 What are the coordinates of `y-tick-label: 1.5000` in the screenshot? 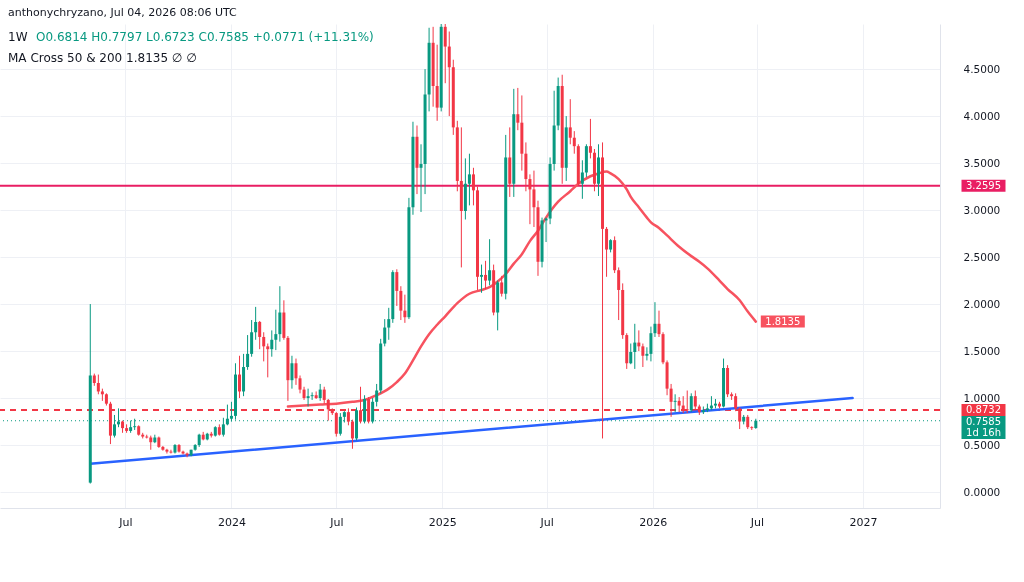 It's located at (982, 350).